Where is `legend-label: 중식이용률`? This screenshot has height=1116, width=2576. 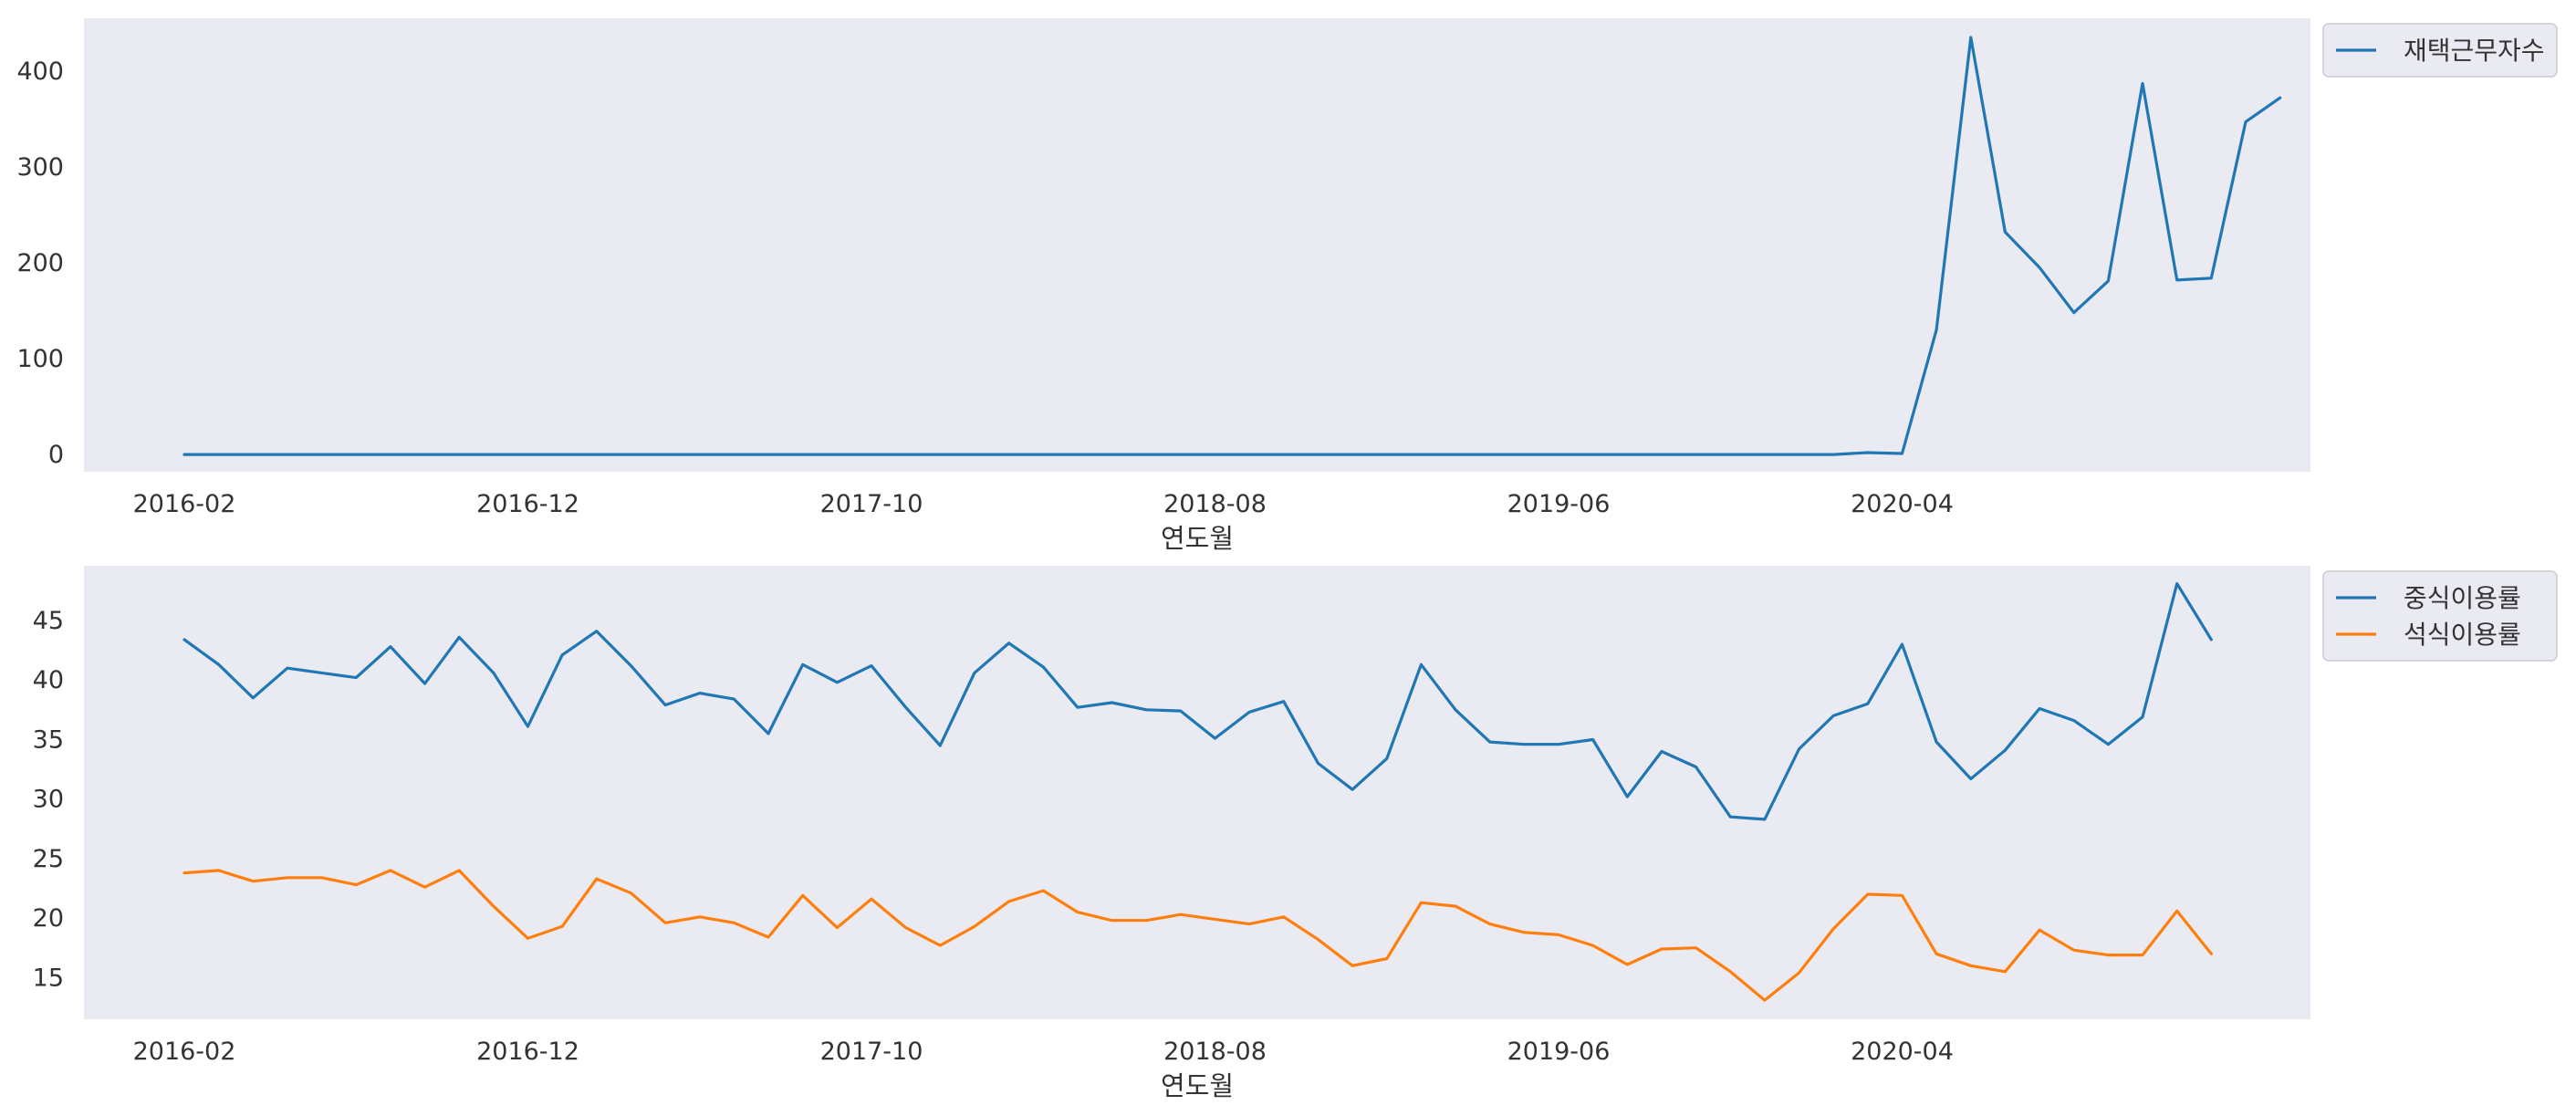
legend-label: 중식이용률 is located at coordinates (2462, 598).